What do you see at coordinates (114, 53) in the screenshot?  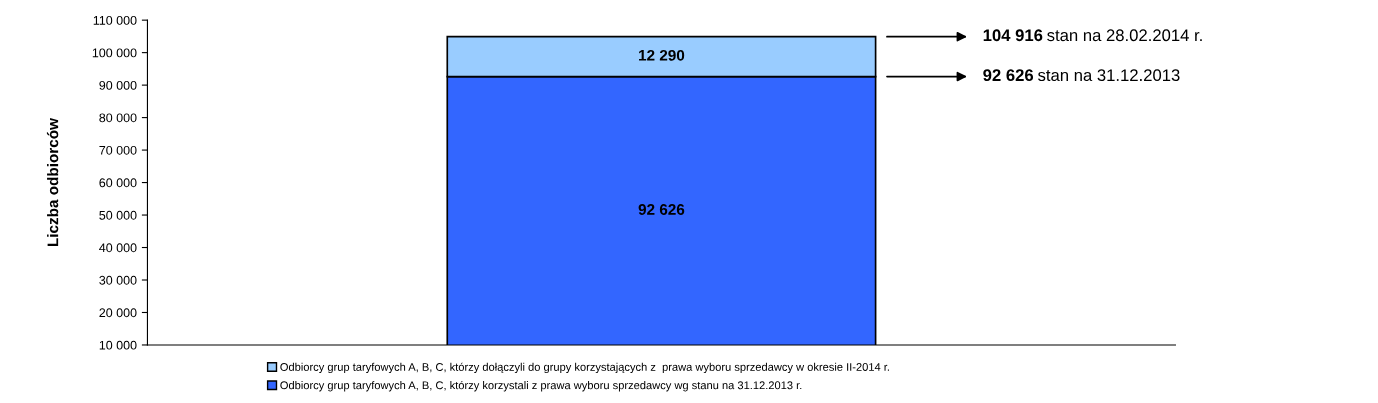 I see `y-tick-label: 100 000` at bounding box center [114, 53].